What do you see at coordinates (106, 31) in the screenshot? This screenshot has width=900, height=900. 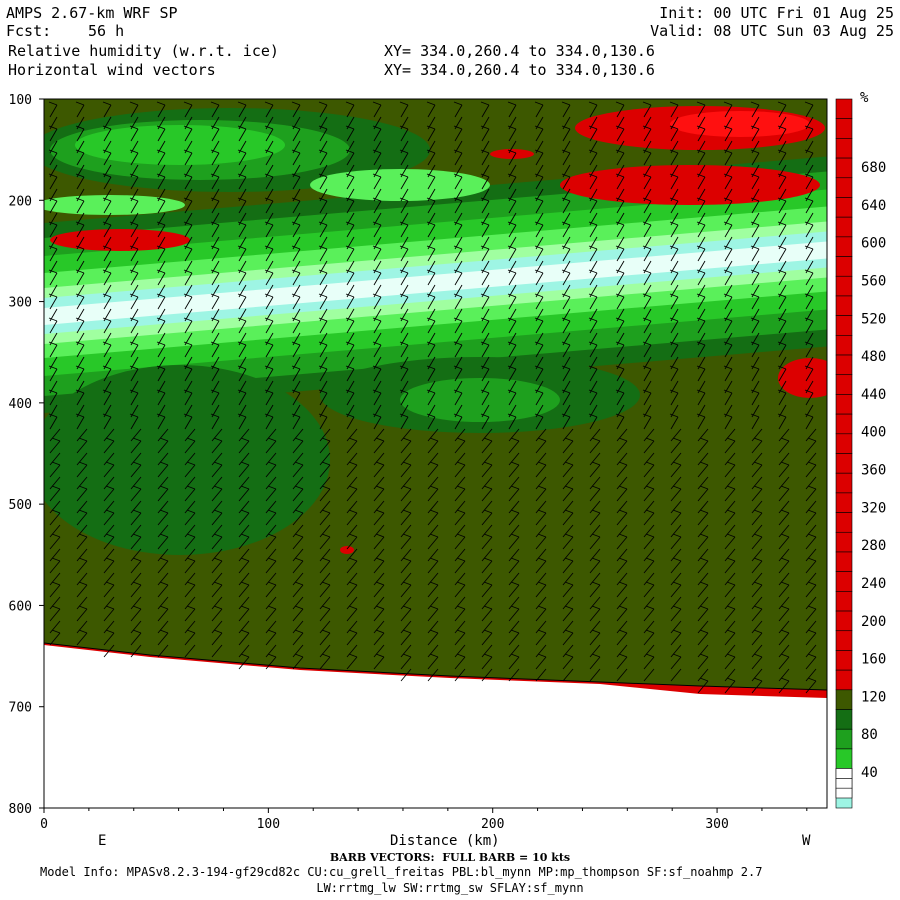 I see `fcst-value: 56 h` at bounding box center [106, 31].